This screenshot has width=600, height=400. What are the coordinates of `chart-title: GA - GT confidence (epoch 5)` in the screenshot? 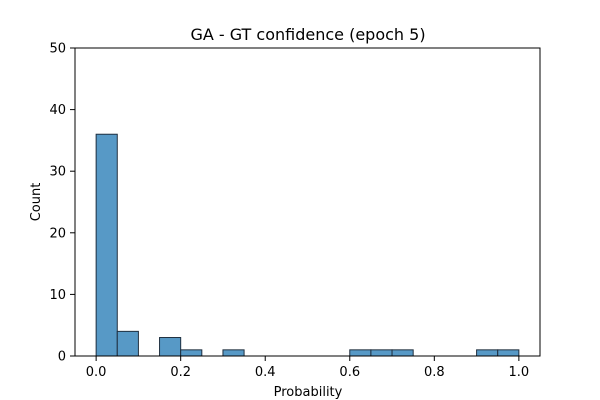 It's located at (307, 34).